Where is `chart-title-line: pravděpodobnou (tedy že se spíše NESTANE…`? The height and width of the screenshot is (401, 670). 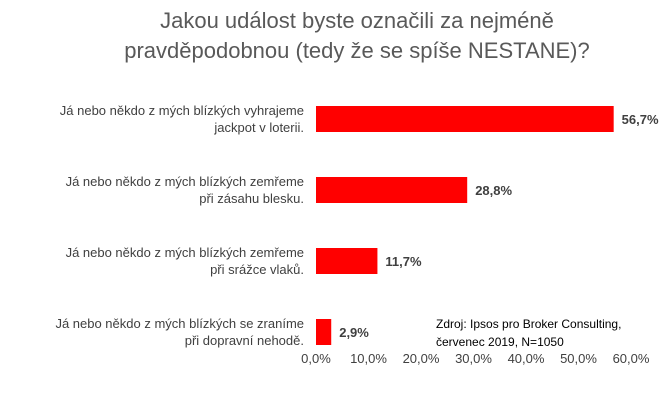 chart-title-line: pravděpodobnou (tedy že se spíše NESTANE… is located at coordinates (357, 50).